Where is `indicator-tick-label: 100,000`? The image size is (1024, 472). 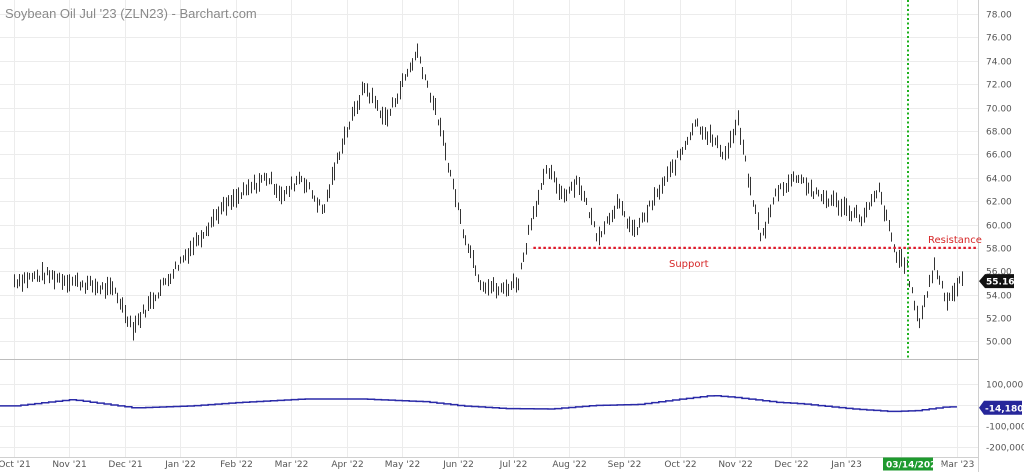 indicator-tick-label: 100,000 is located at coordinates (1004, 386).